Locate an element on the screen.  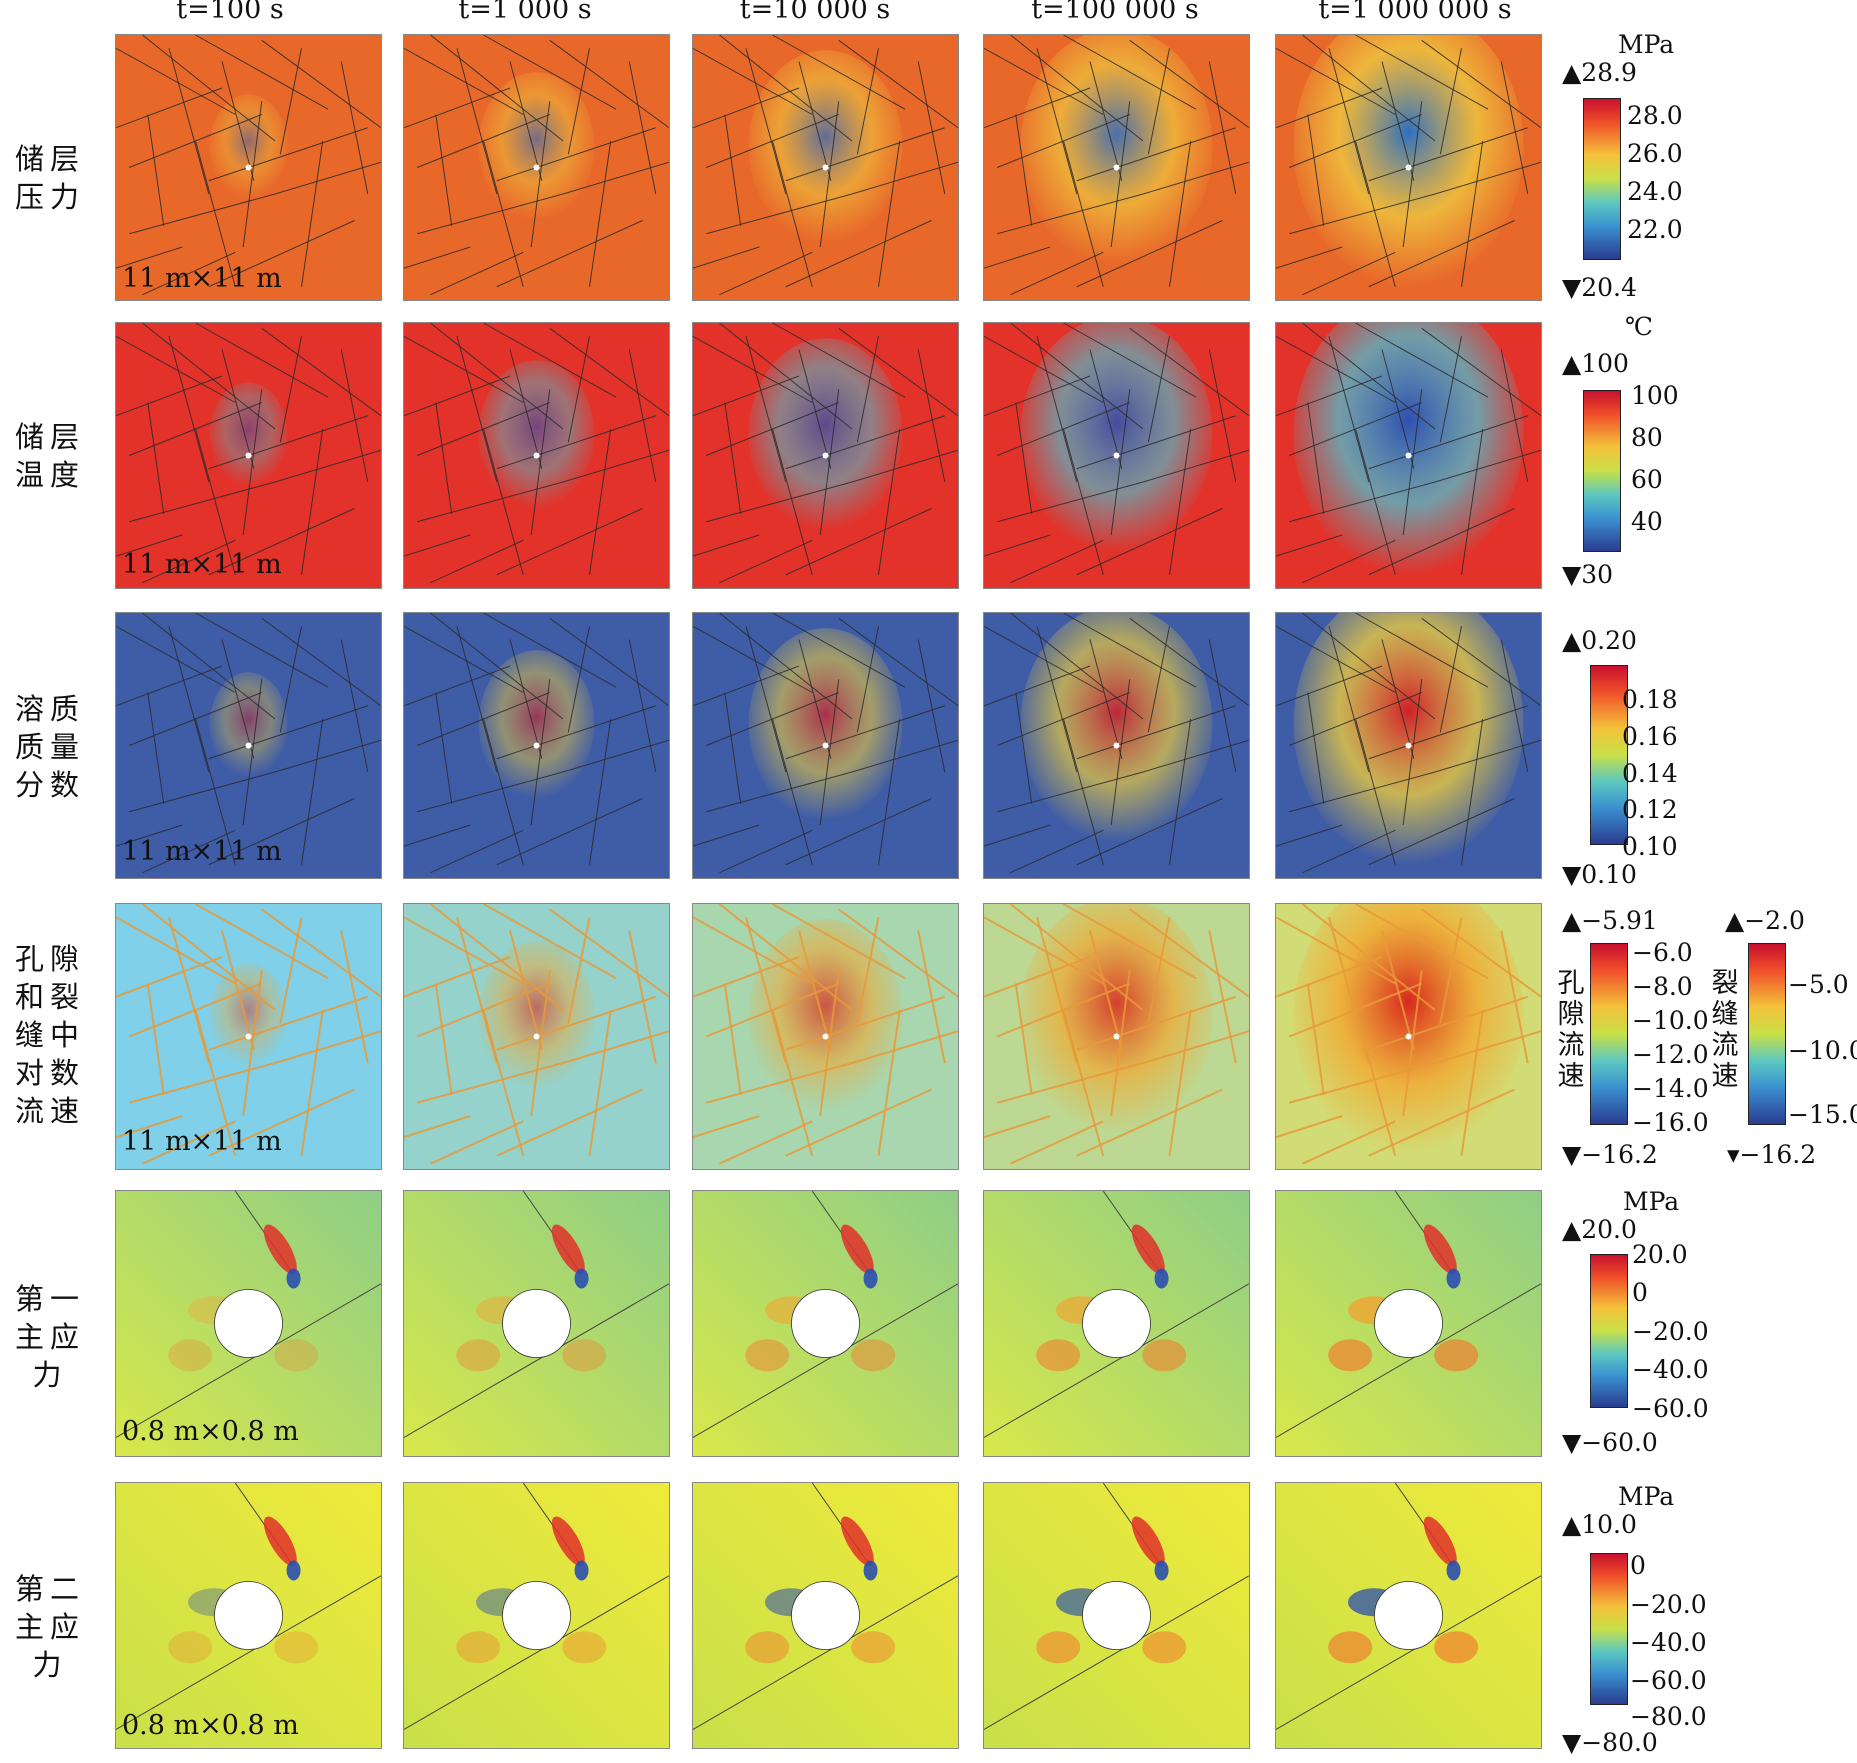
colorbar-tick: −14.0 is located at coordinates (1670, 1088).